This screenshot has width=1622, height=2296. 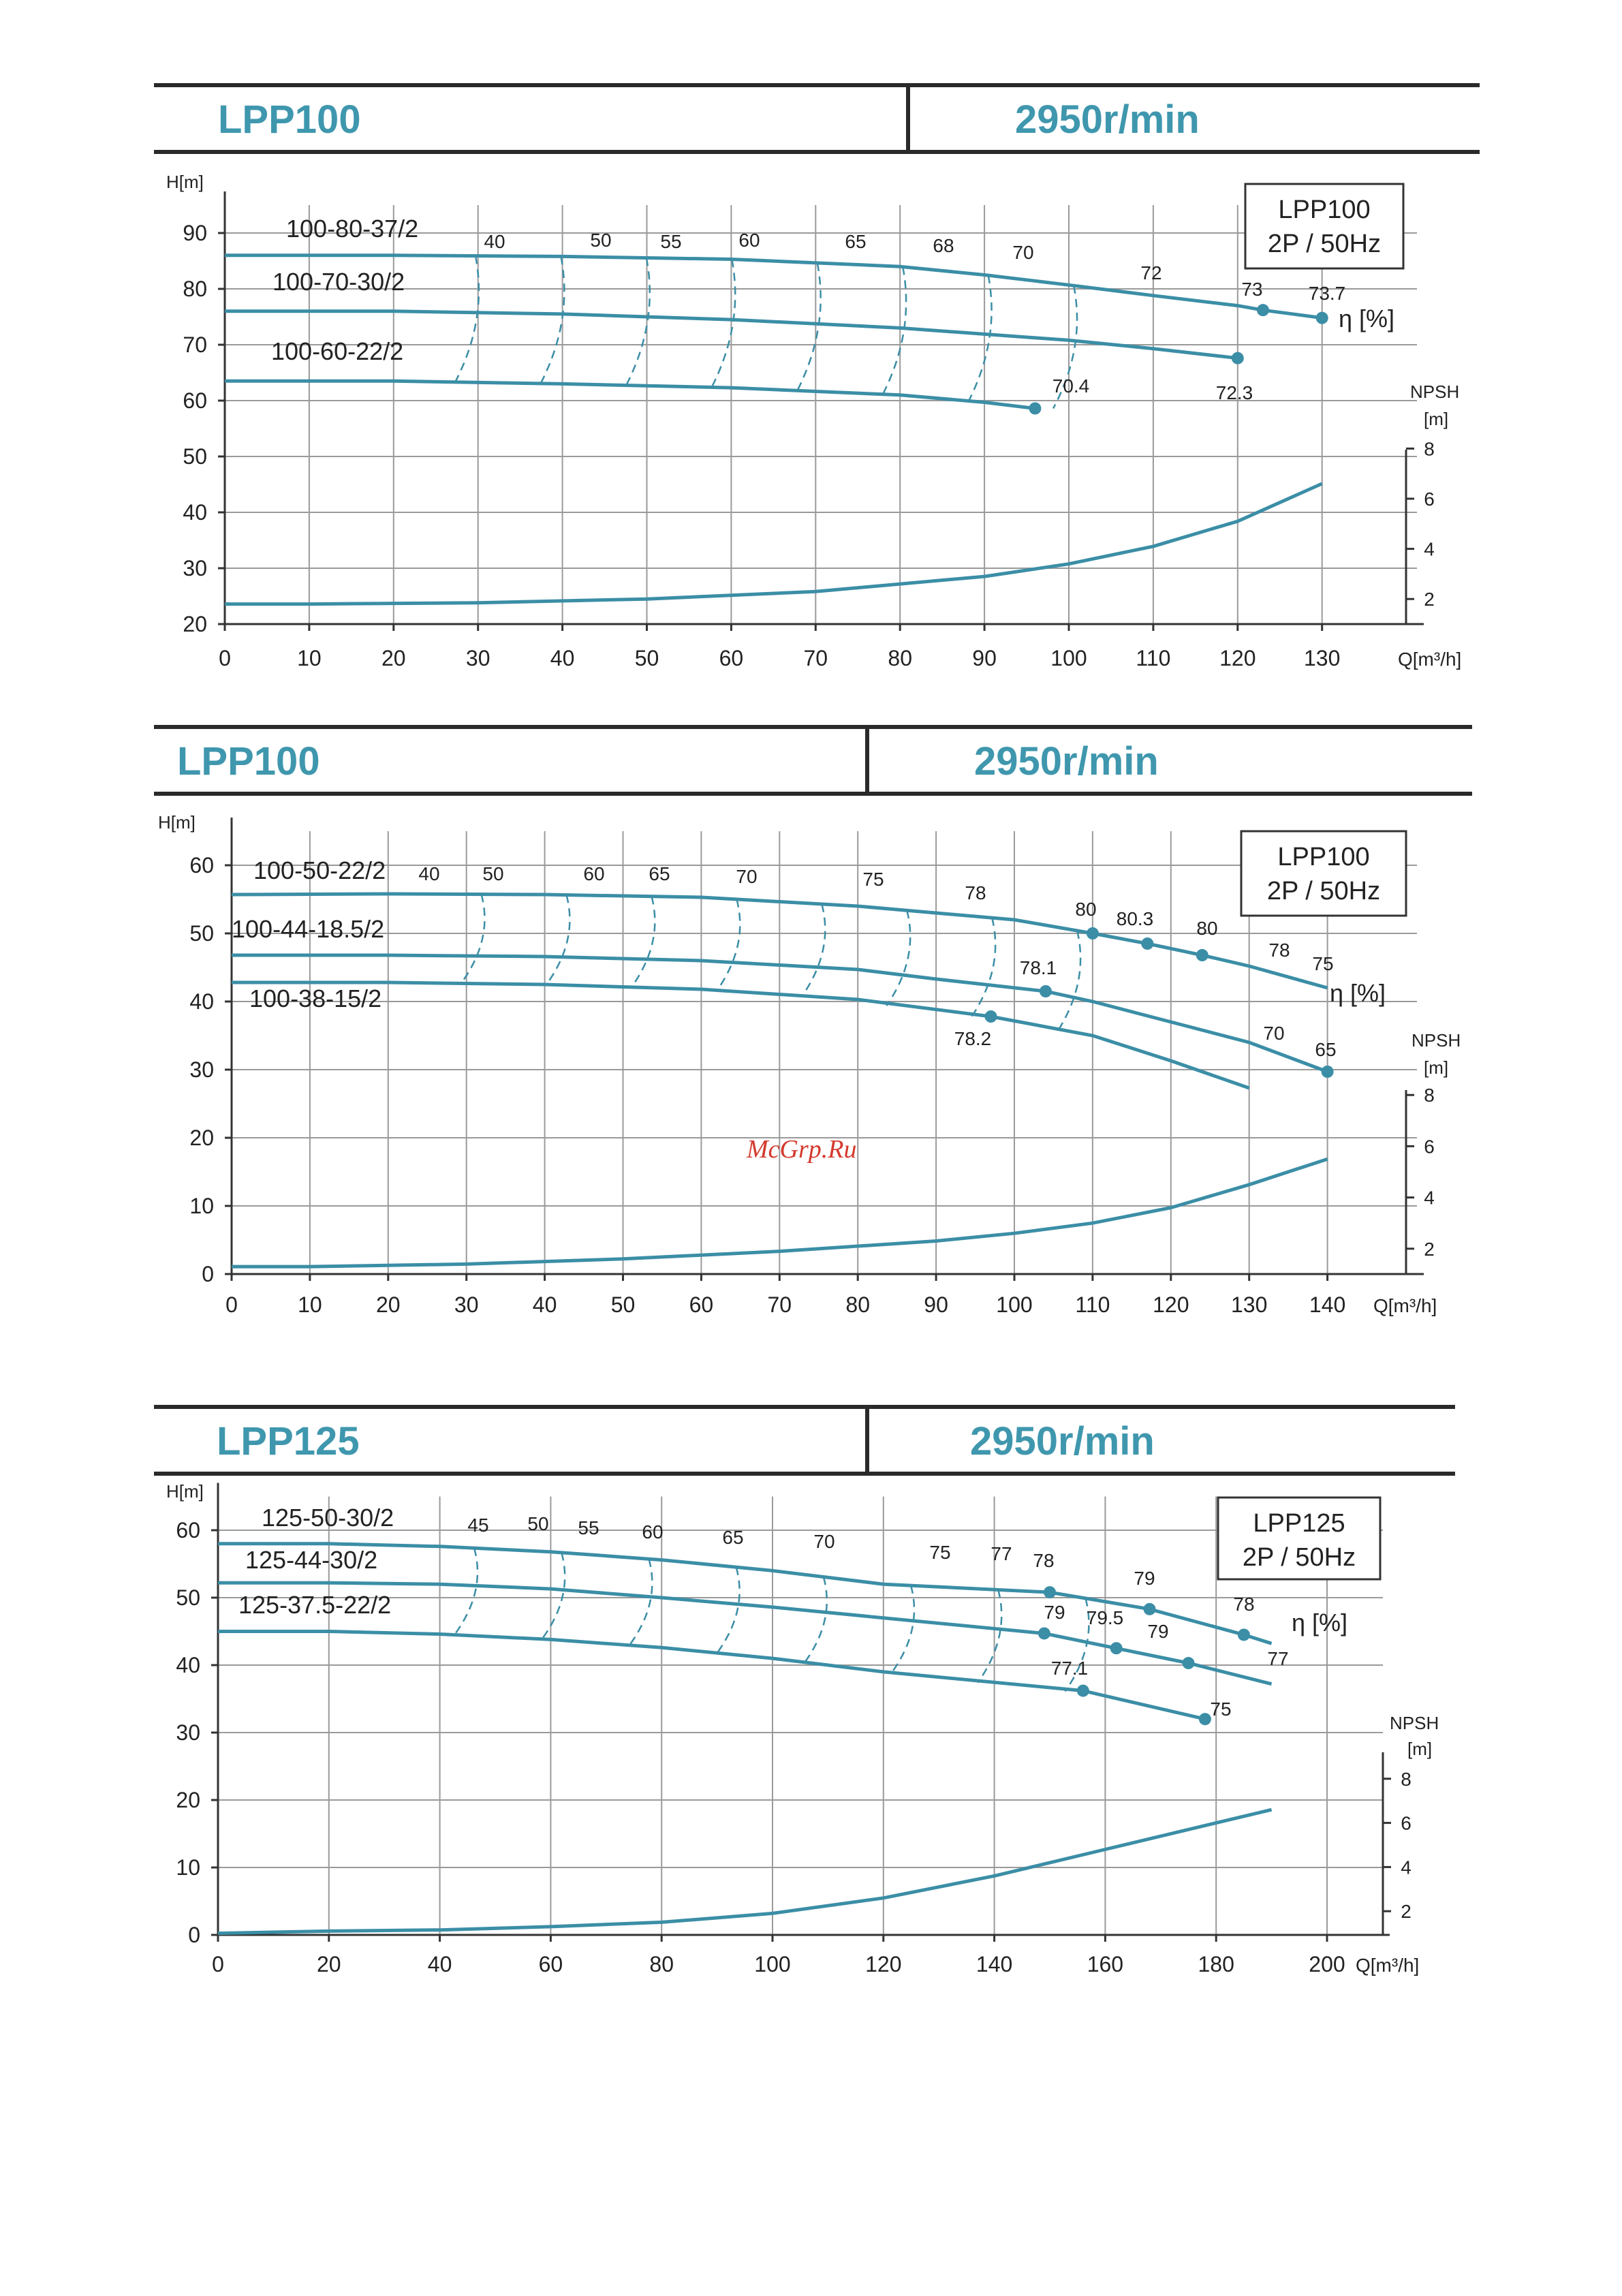 I want to click on legend-model: LPP100, so click(x=1323, y=857).